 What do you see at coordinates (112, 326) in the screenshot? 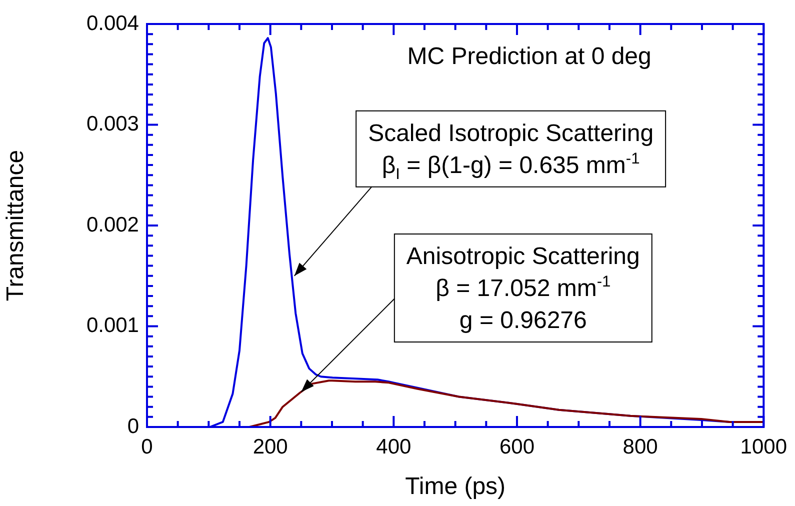
I see `y-tick-label: 0.001` at bounding box center [112, 326].